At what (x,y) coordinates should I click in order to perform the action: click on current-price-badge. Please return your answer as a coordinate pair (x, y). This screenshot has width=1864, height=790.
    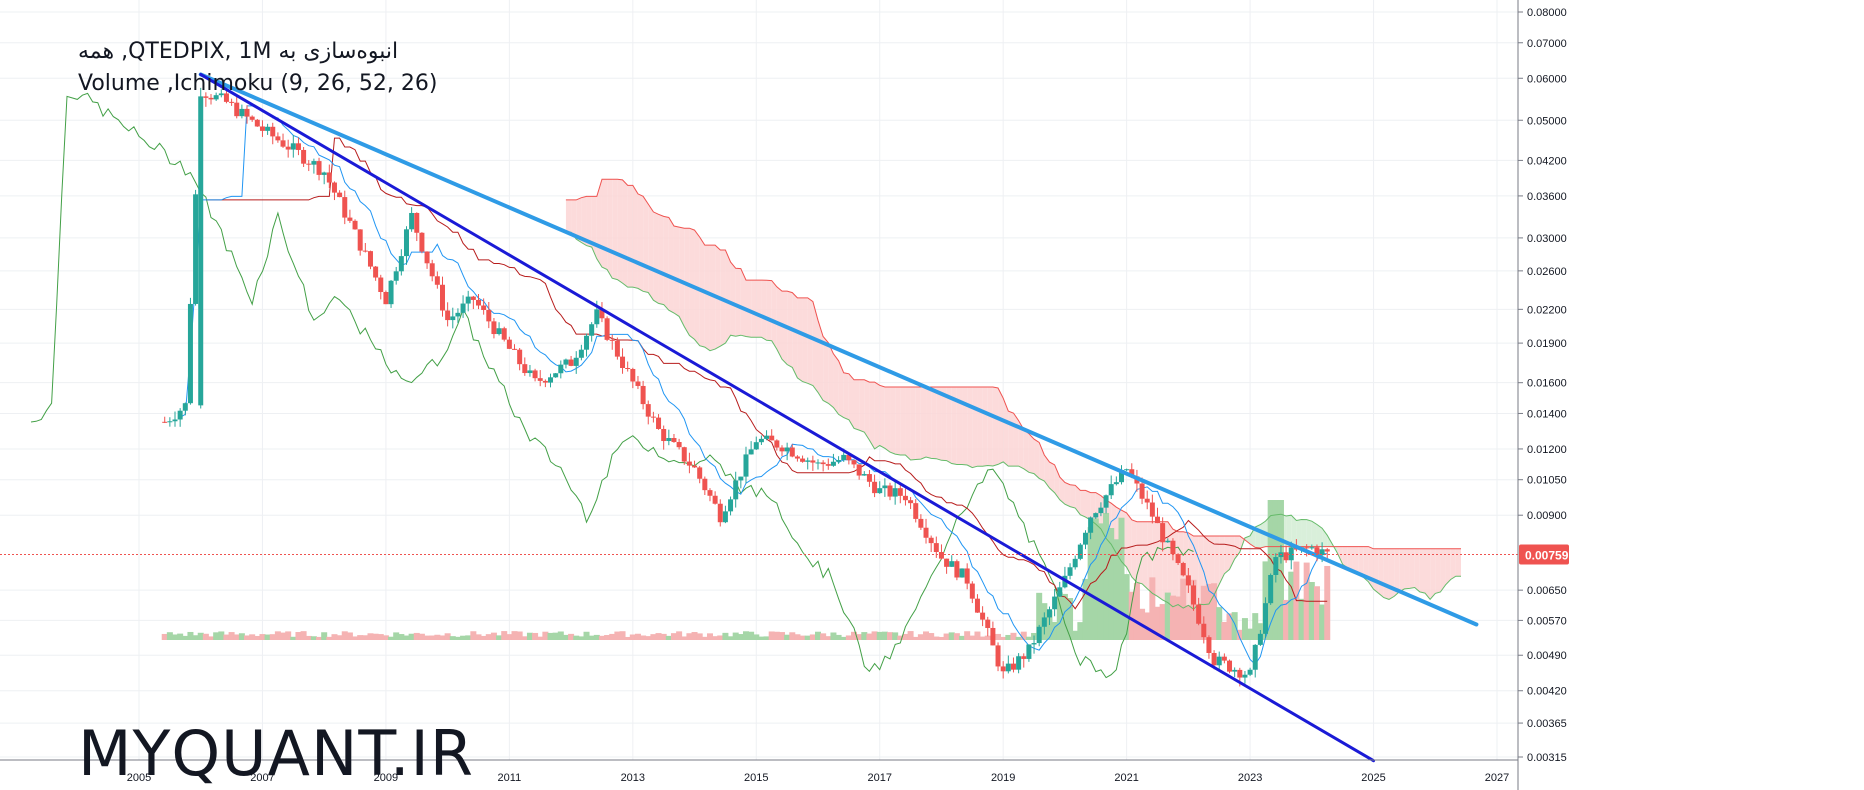
    Looking at the image, I should click on (1544, 554).